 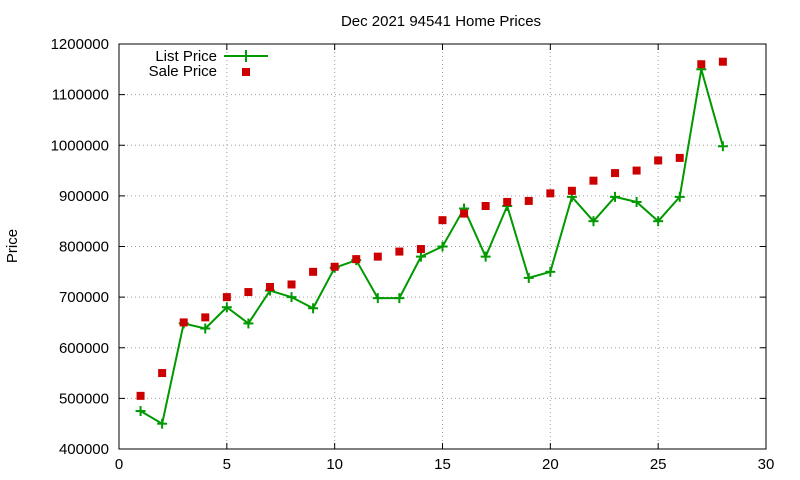 I want to click on x-tick-label: 20, so click(x=550, y=464).